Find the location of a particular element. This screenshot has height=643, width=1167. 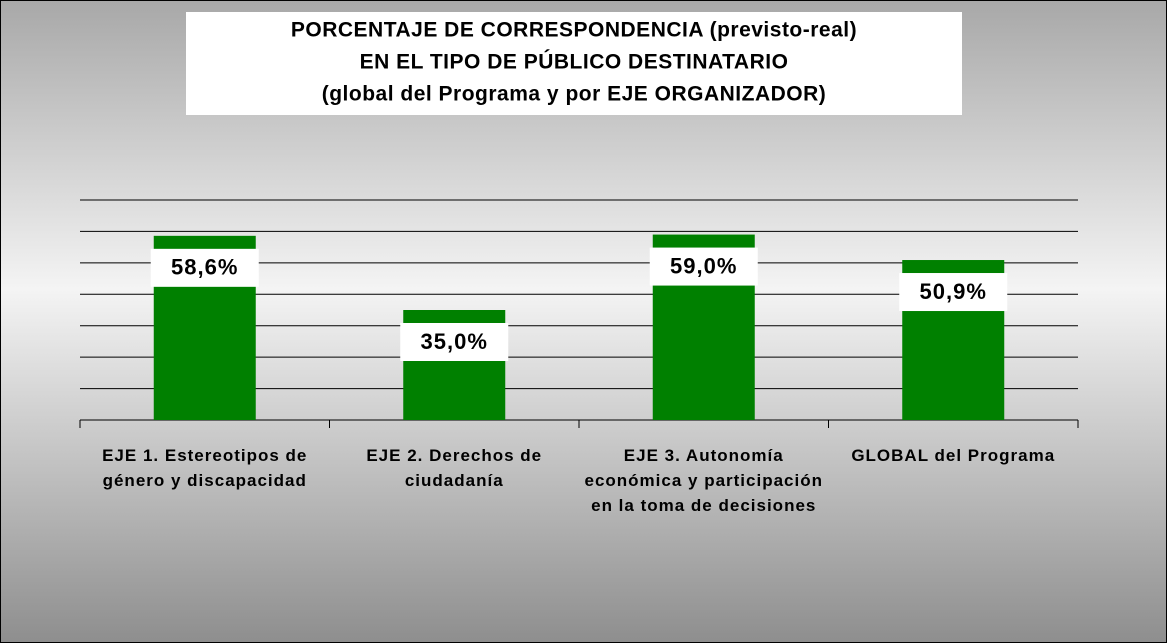

value-label: 58,6% is located at coordinates (204, 267).